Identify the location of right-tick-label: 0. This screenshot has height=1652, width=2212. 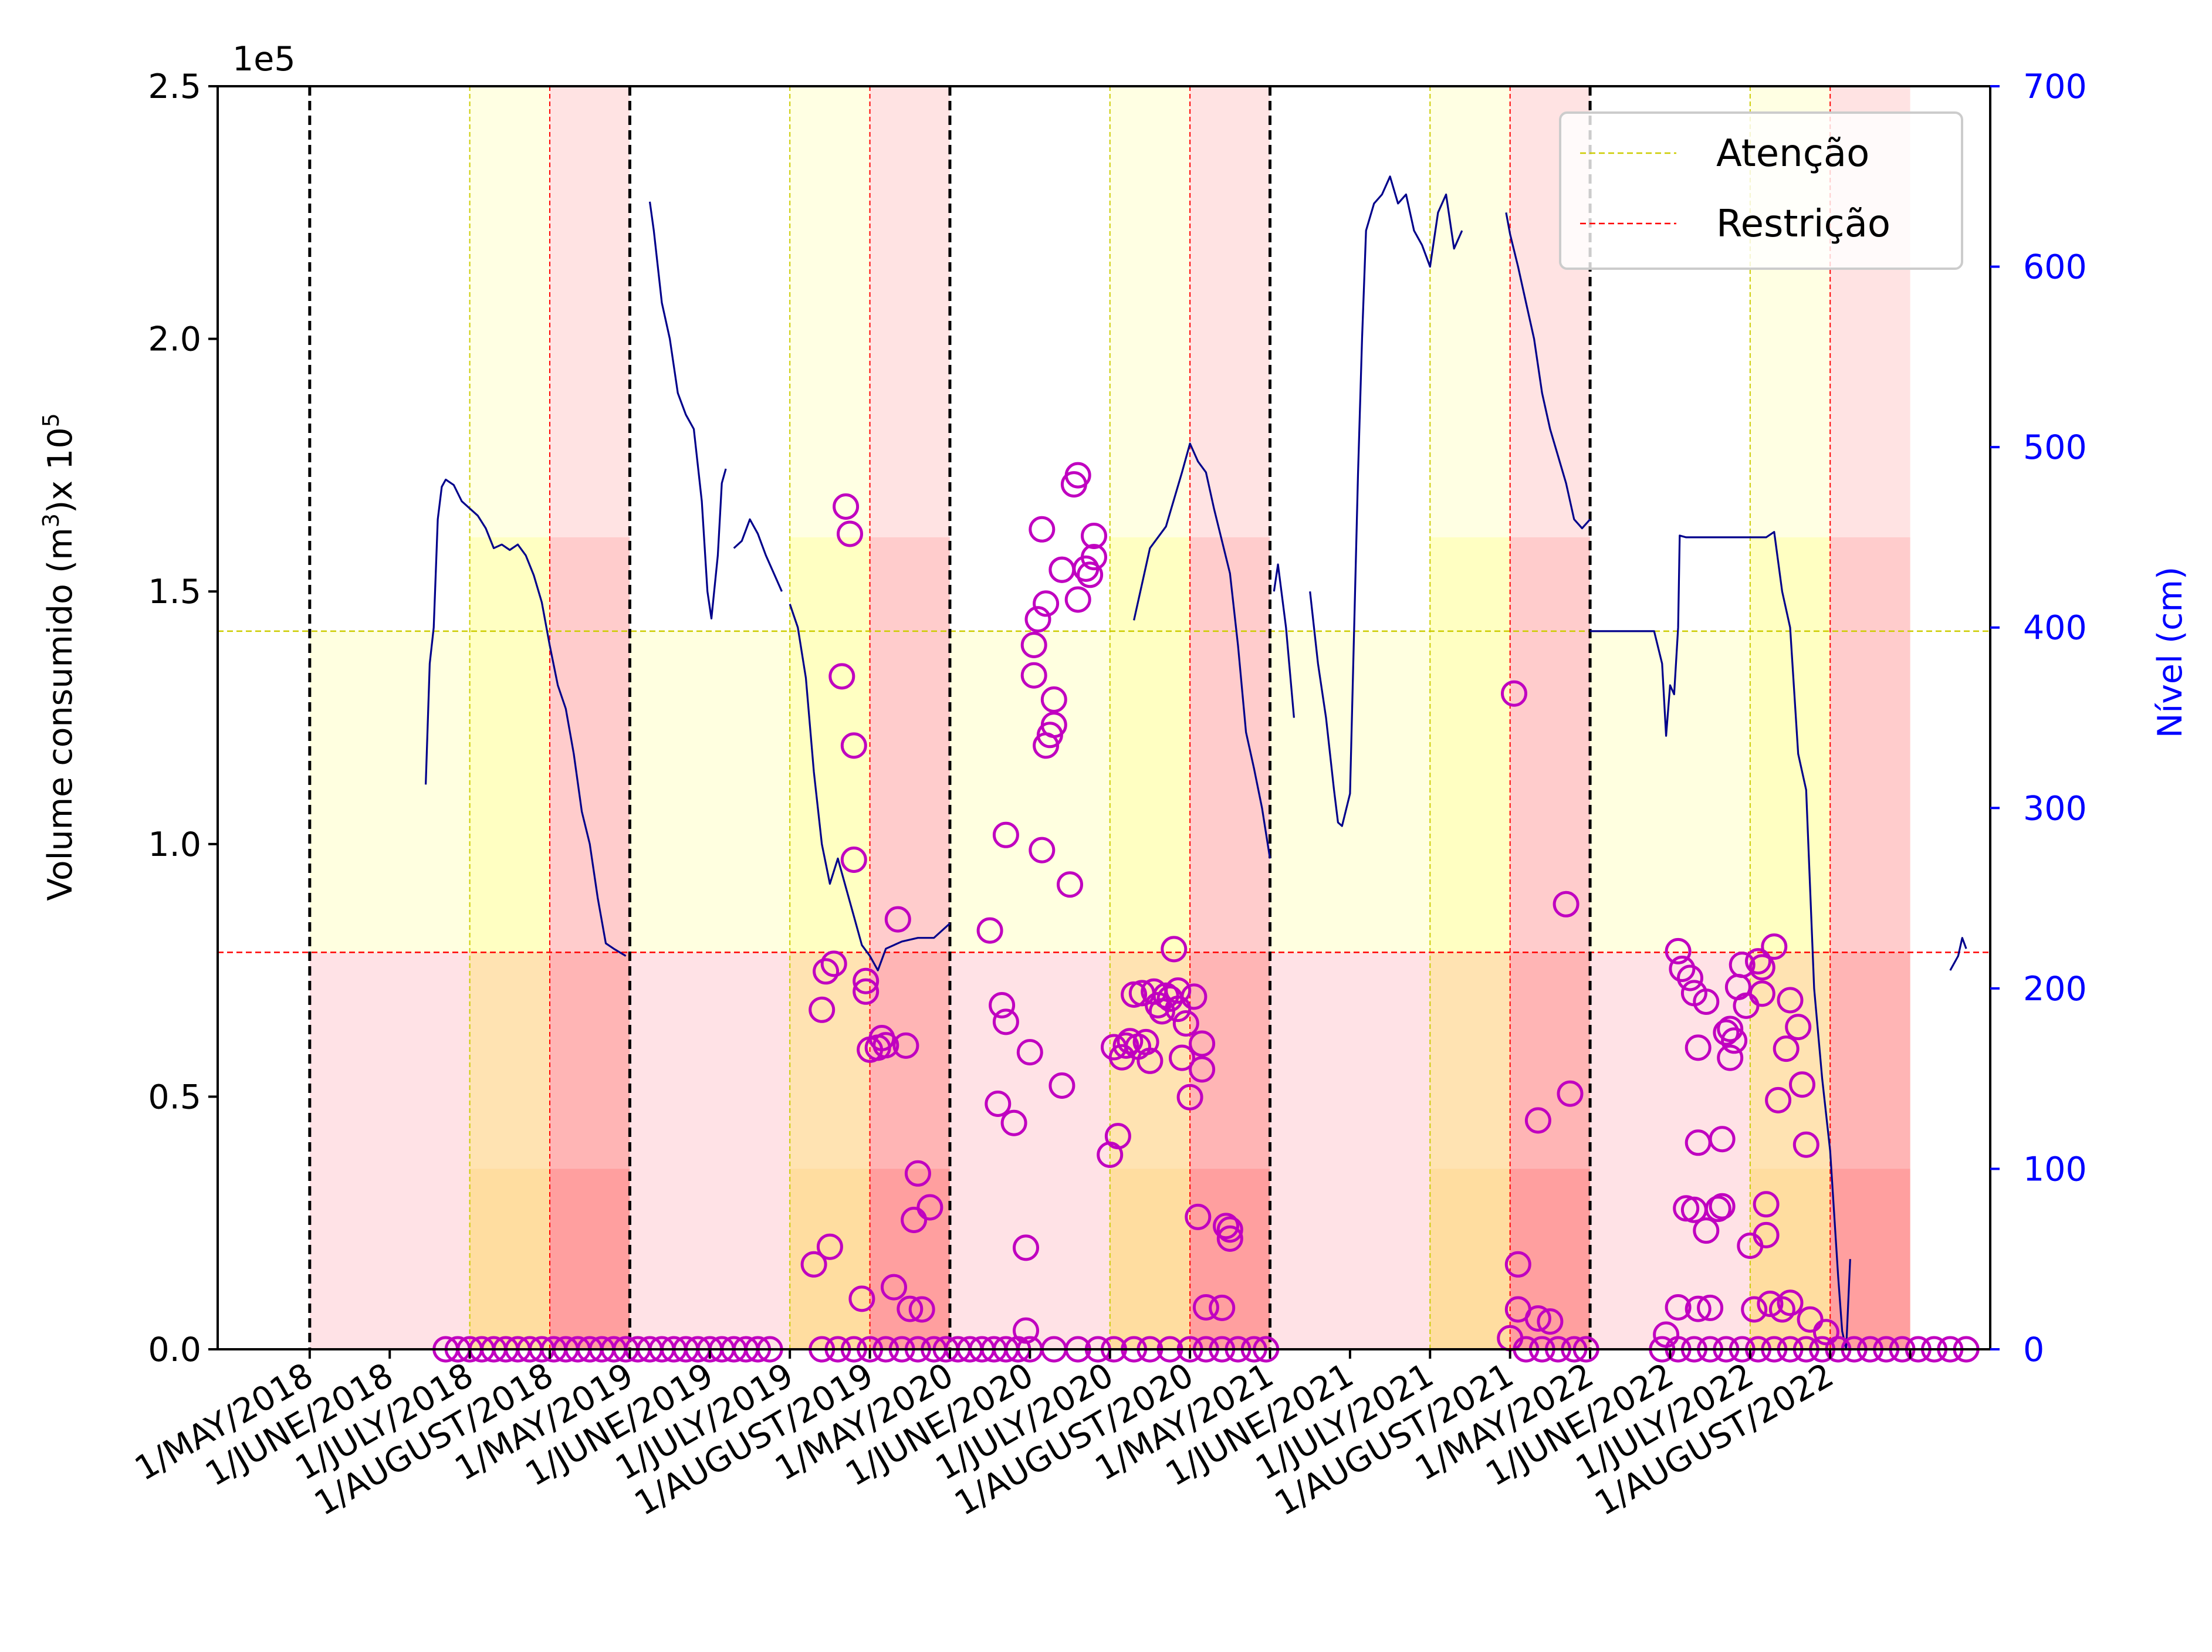
(2033, 1350).